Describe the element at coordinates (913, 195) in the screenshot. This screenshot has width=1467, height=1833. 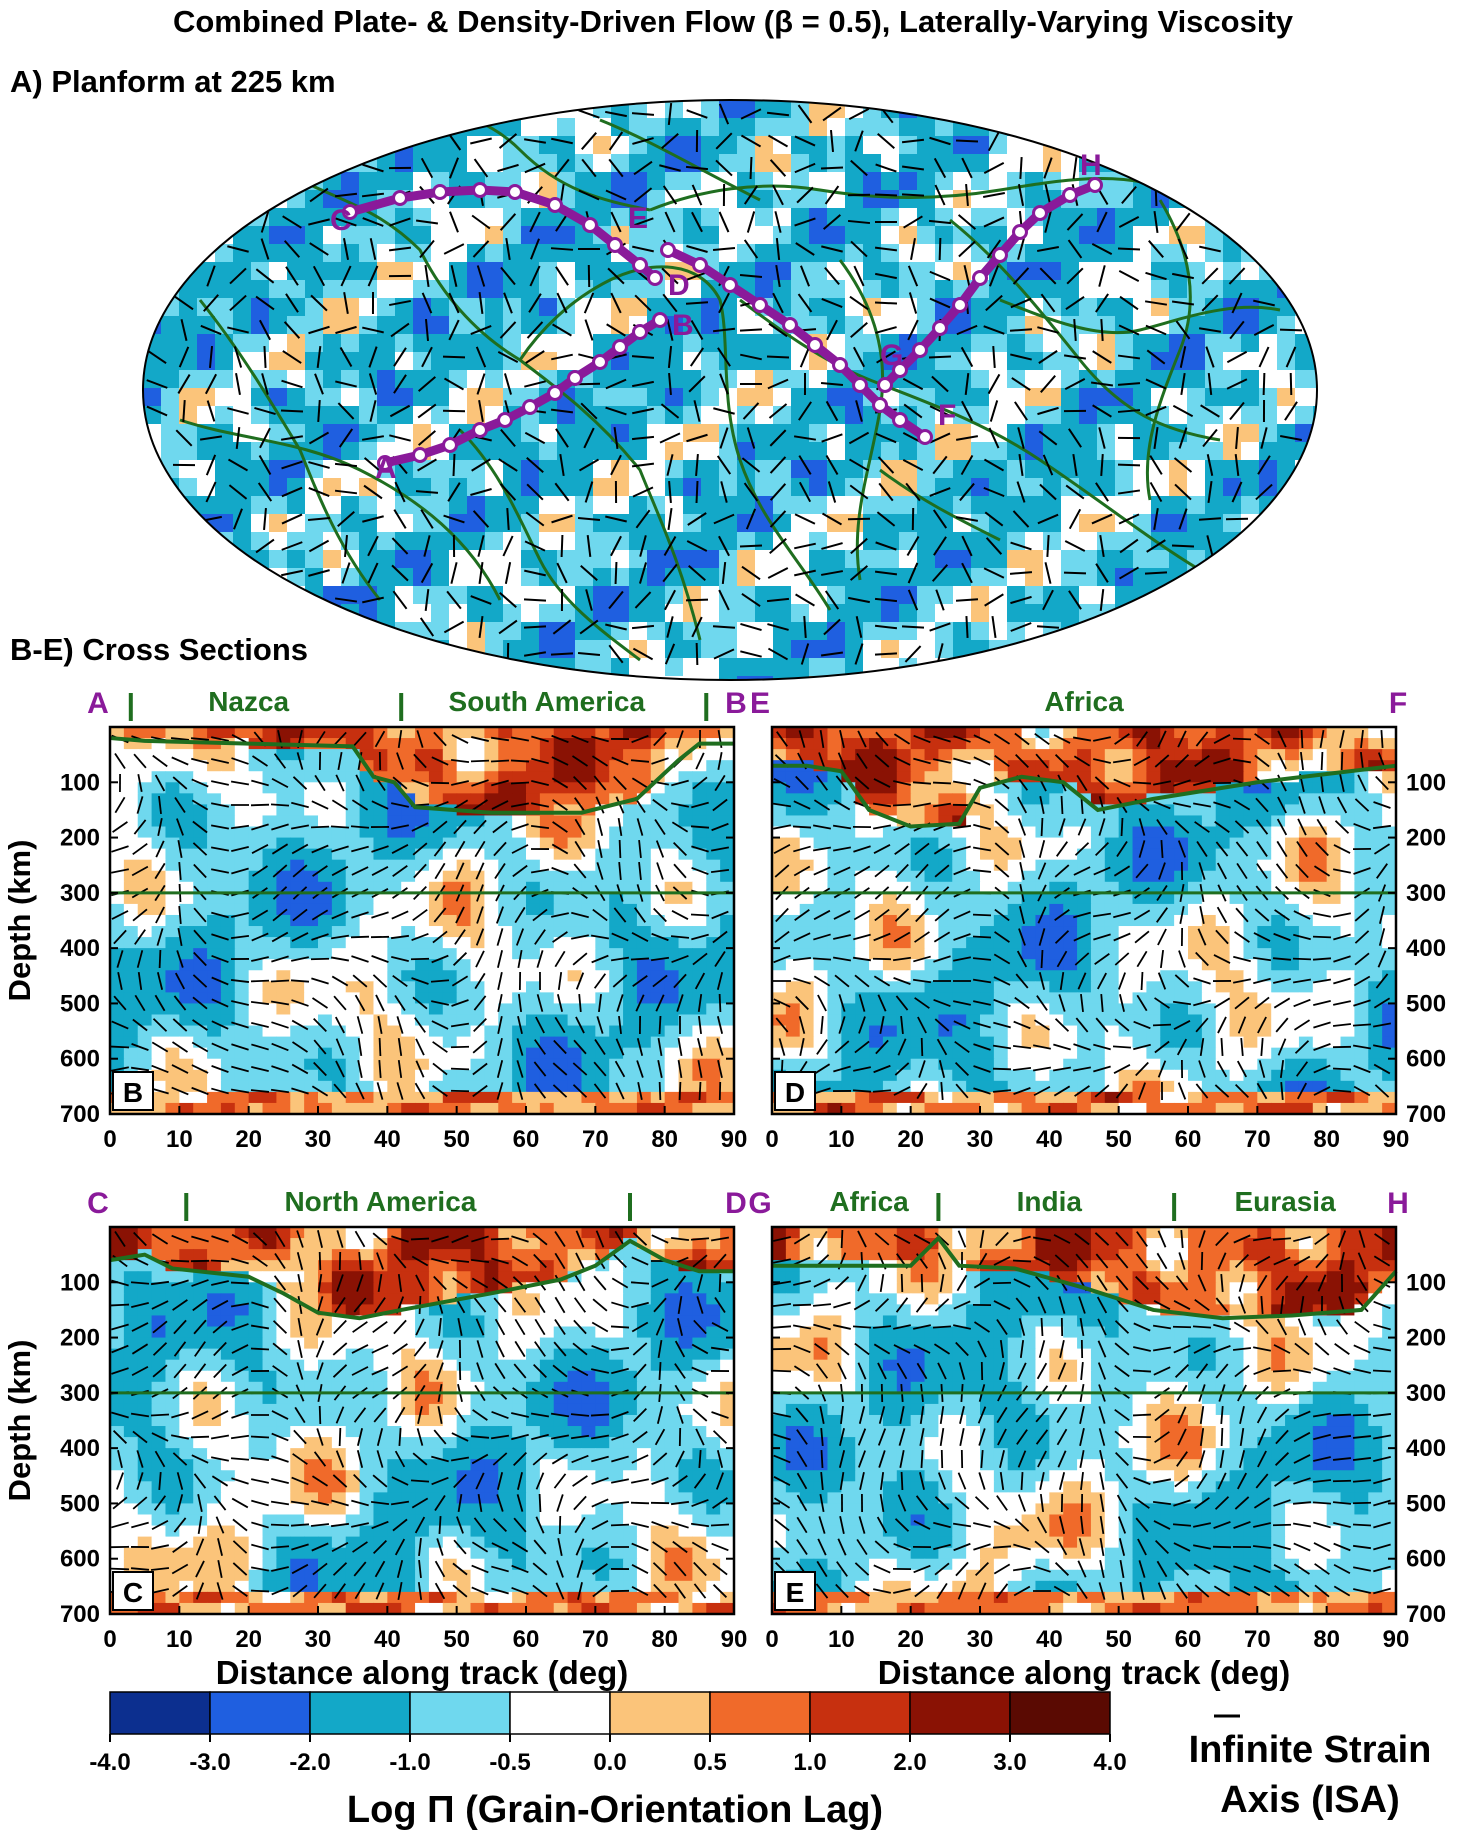
I see `map-isa-tick` at that location.